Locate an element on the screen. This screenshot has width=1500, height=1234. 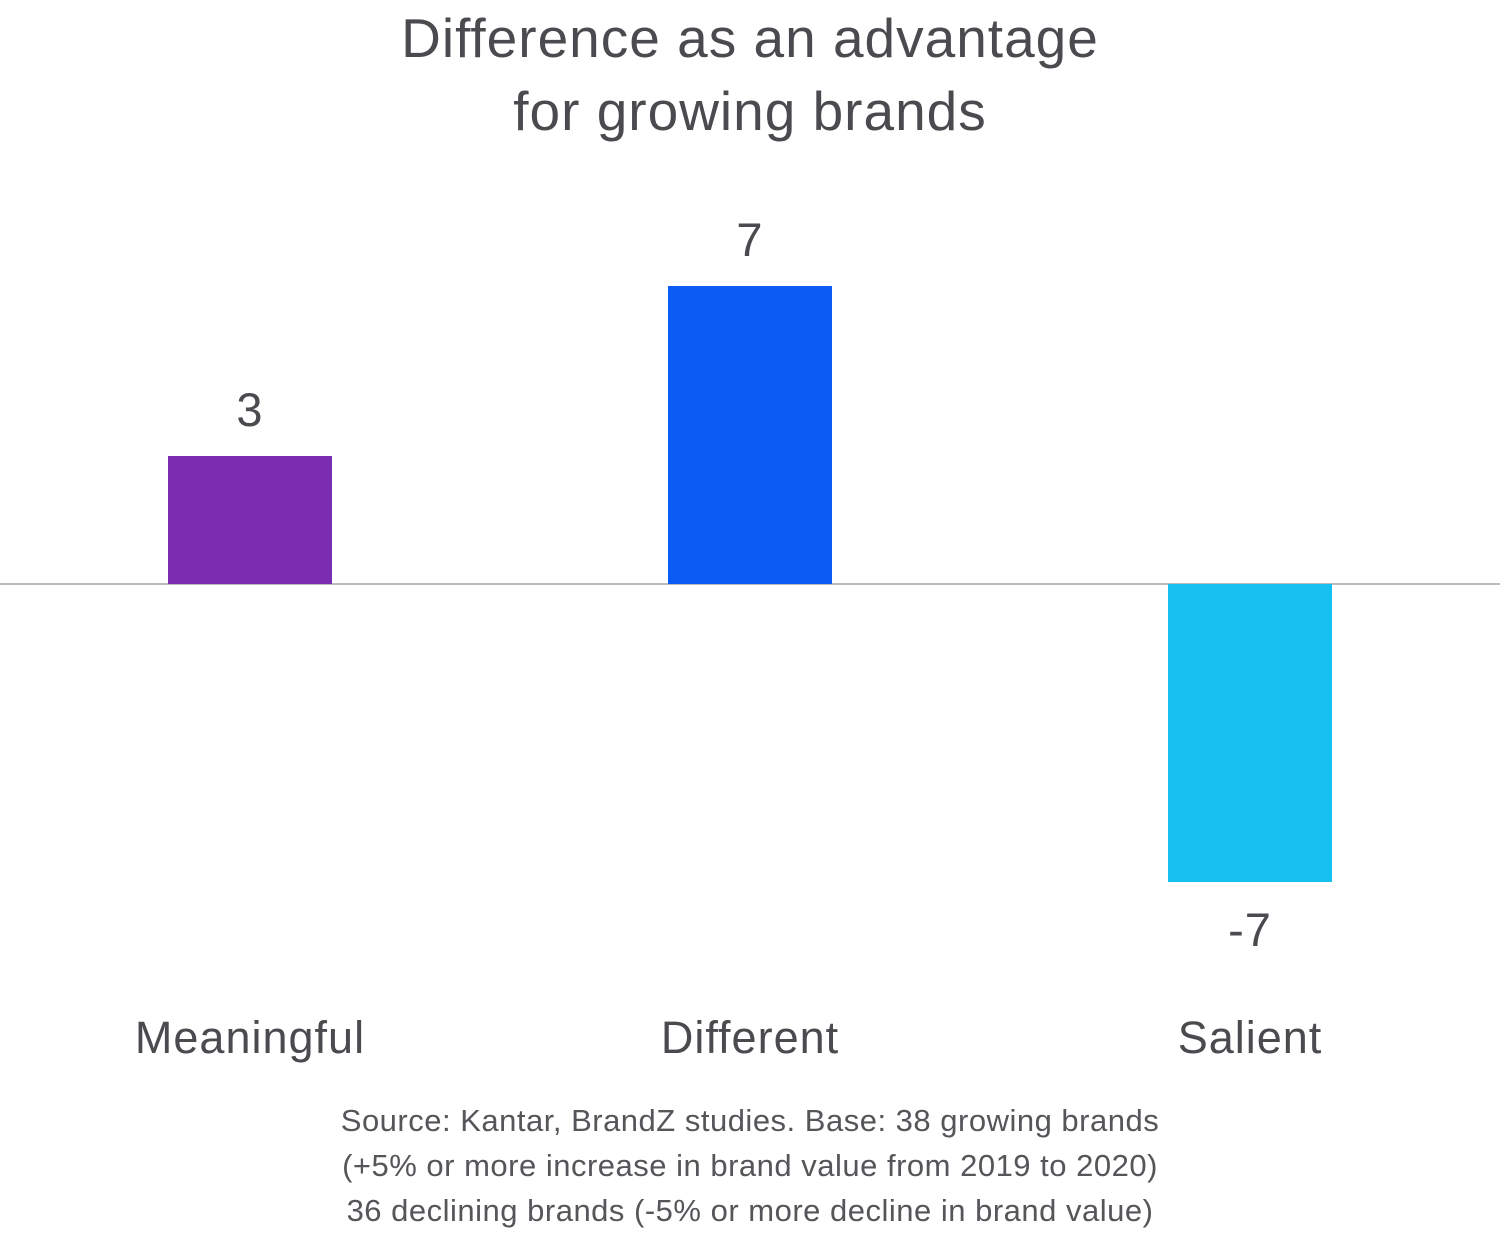
zero-baseline is located at coordinates (750, 584).